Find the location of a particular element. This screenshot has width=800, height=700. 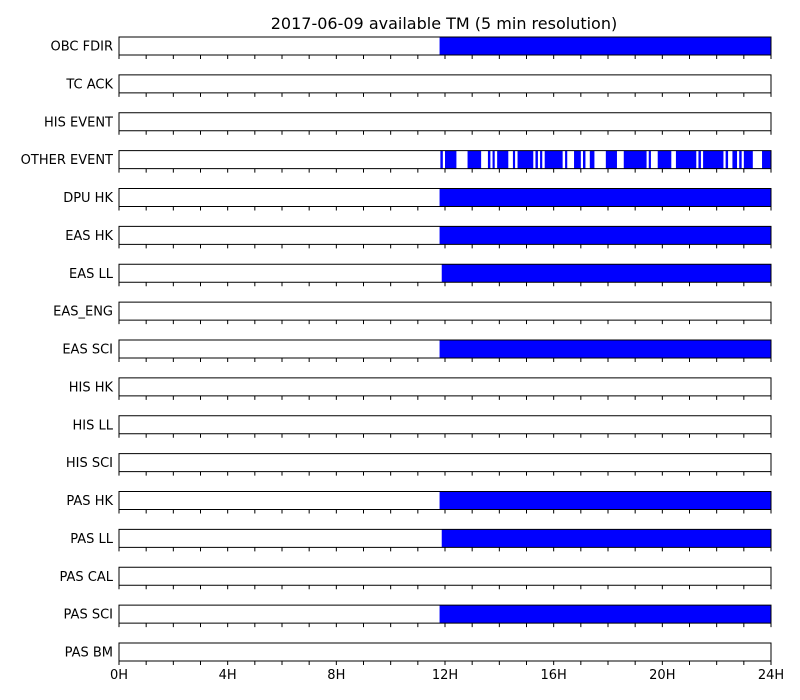

row-label: EAS SCI is located at coordinates (87, 350).